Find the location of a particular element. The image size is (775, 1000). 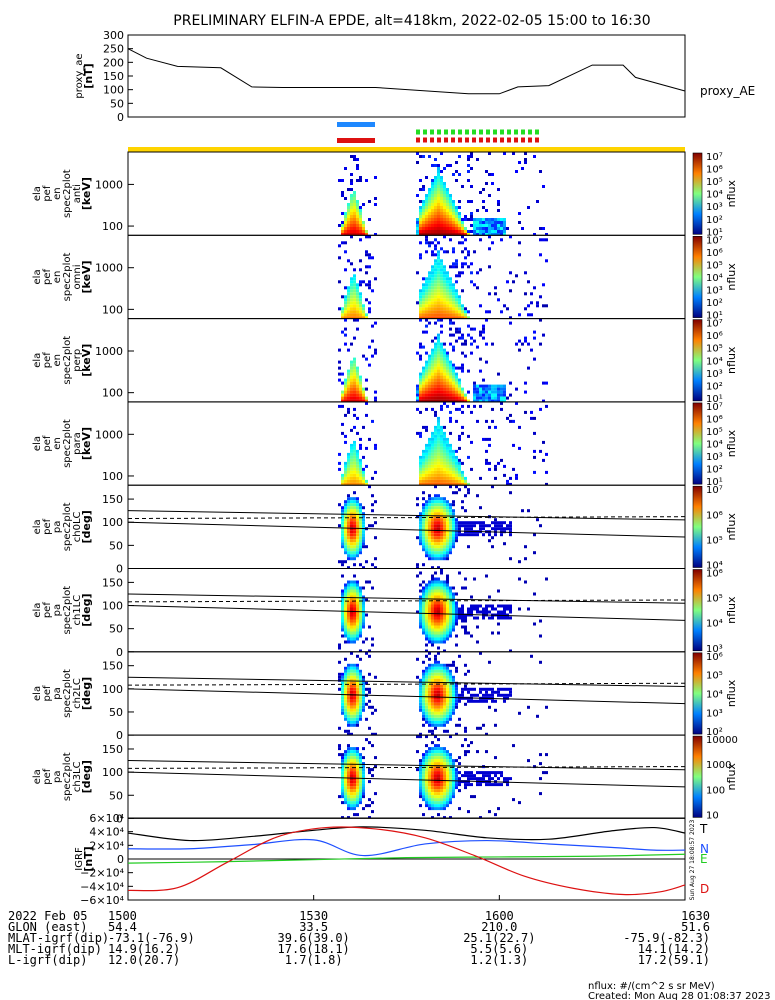

colorbar-label: nflux is located at coordinates (731, 443).